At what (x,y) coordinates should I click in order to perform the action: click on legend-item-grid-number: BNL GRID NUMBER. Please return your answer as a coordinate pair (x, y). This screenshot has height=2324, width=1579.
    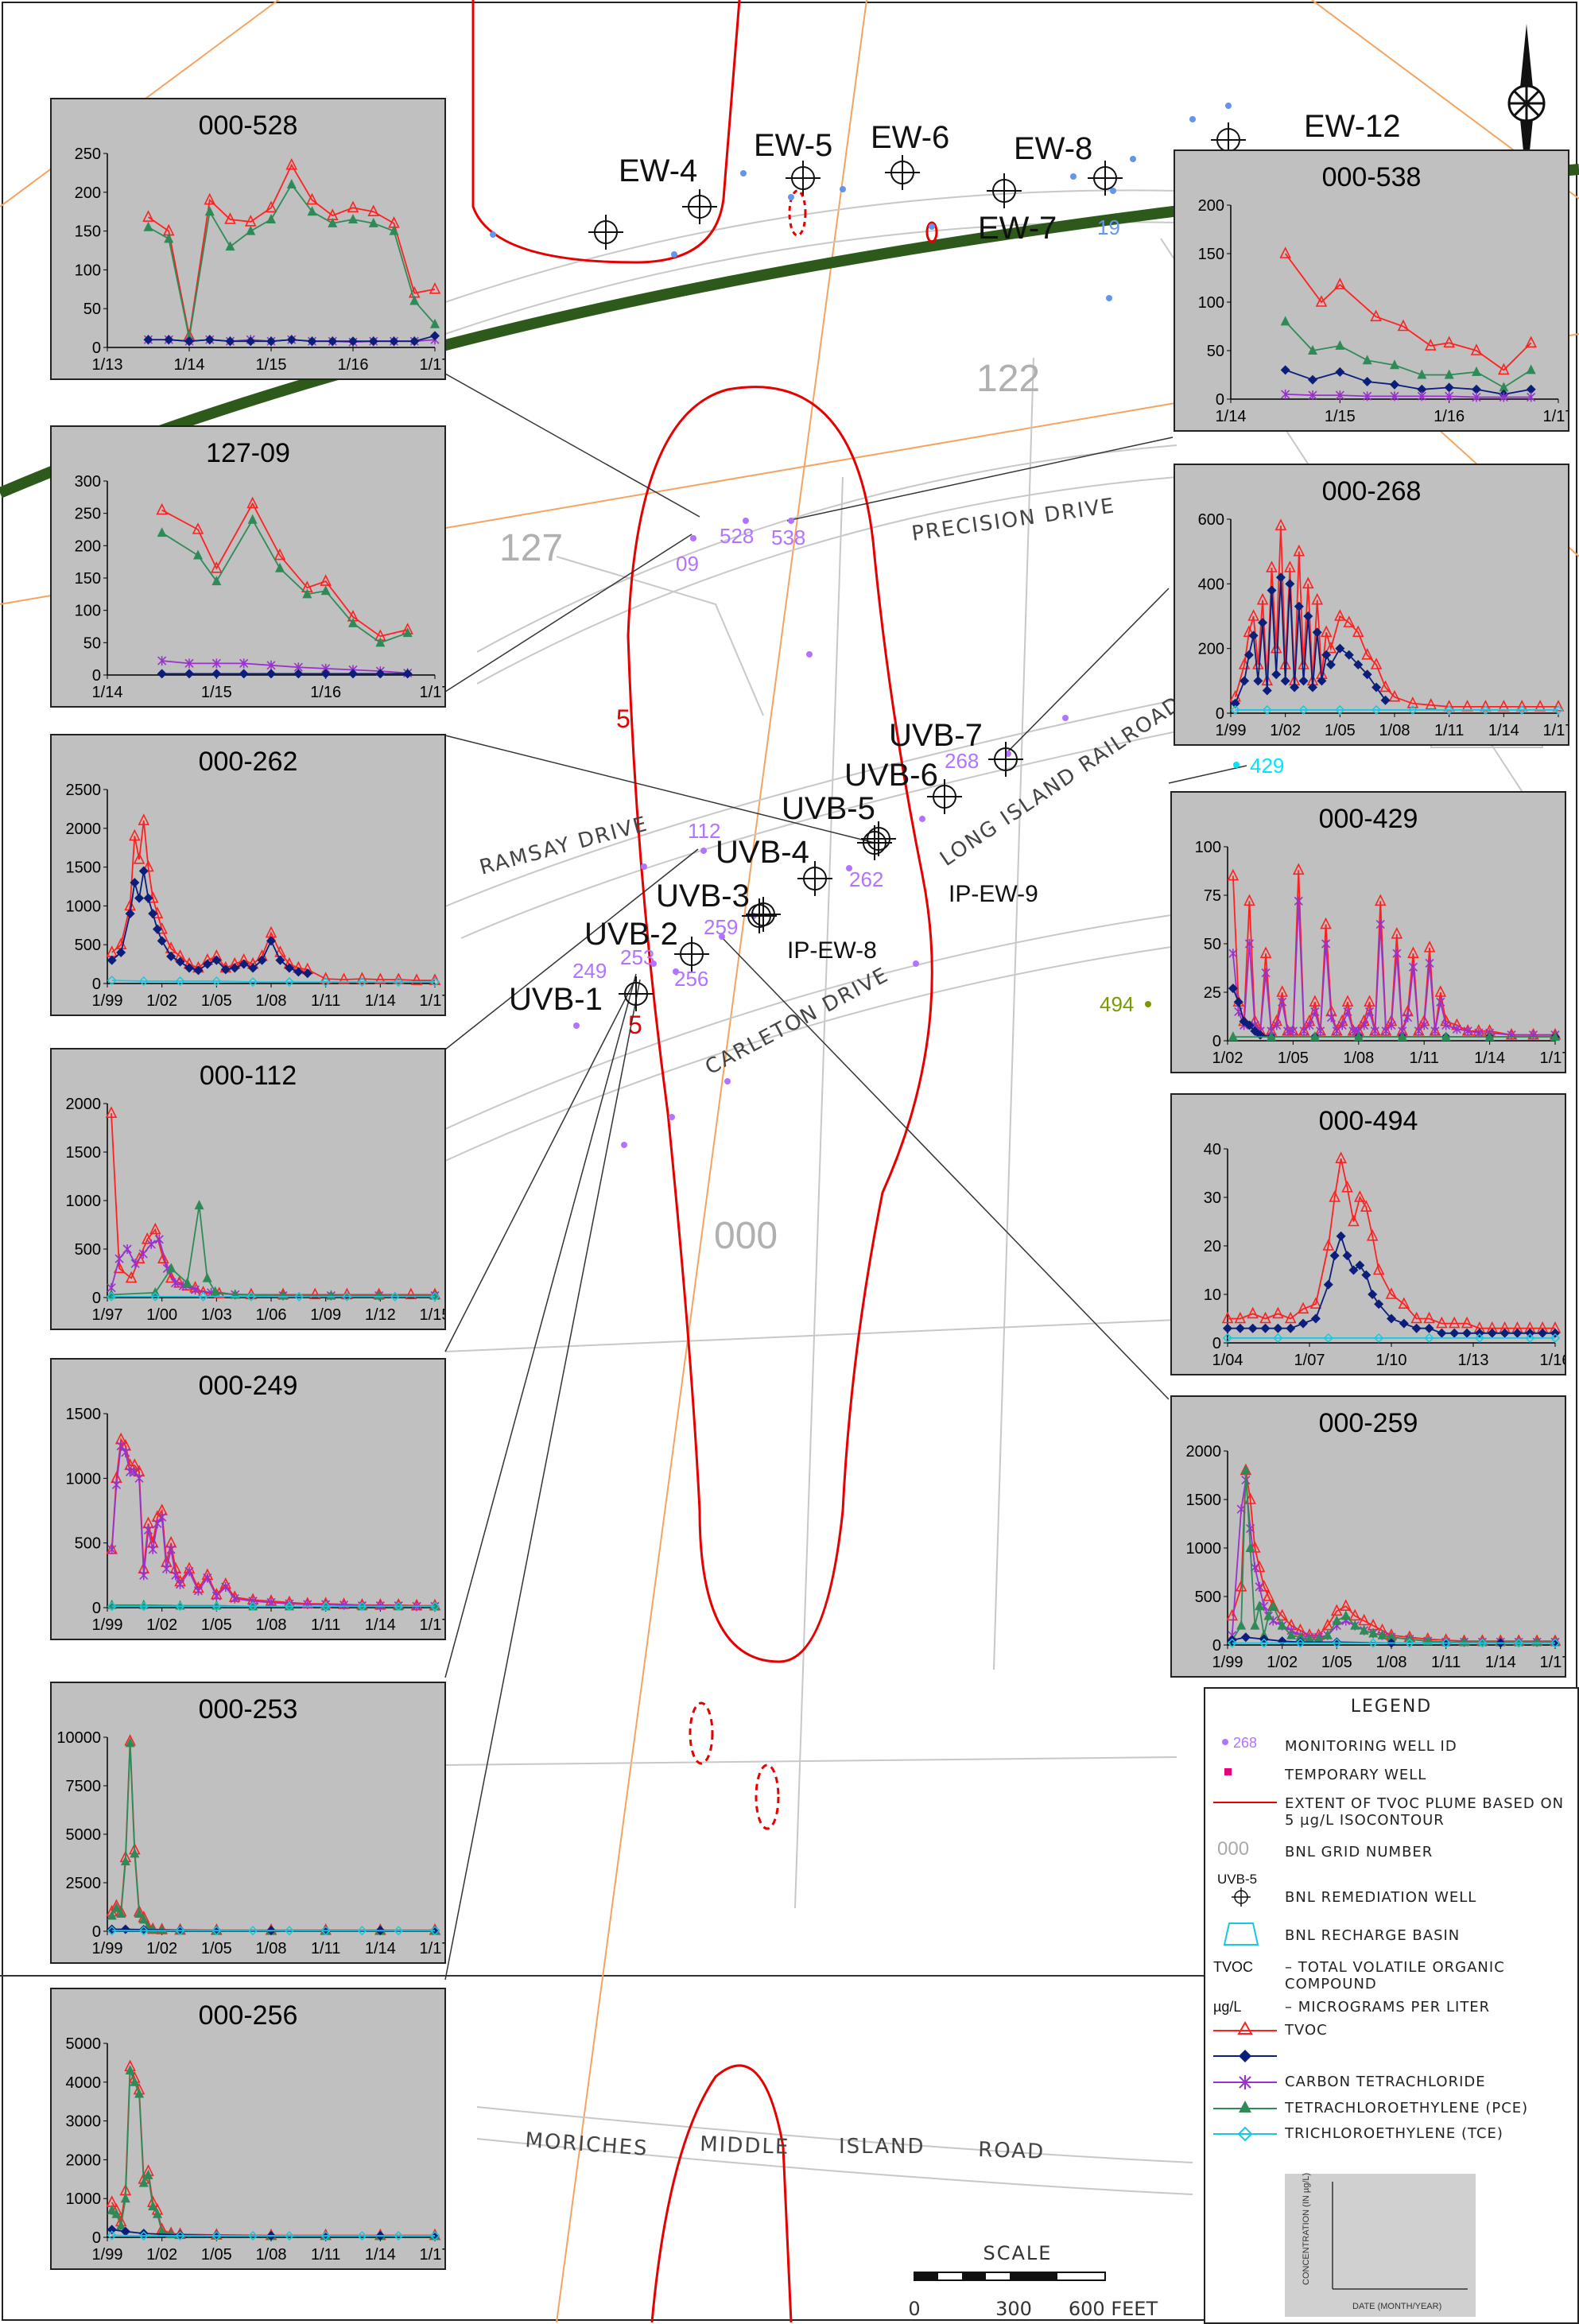
    Looking at the image, I should click on (1428, 1852).